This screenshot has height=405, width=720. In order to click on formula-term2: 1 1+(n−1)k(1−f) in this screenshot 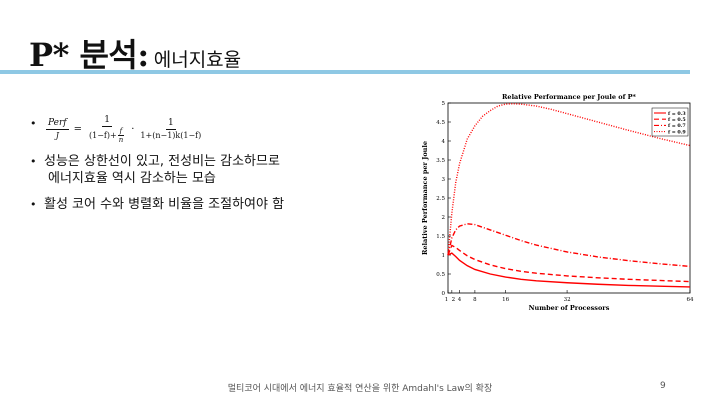, I will do `click(170, 129)`.